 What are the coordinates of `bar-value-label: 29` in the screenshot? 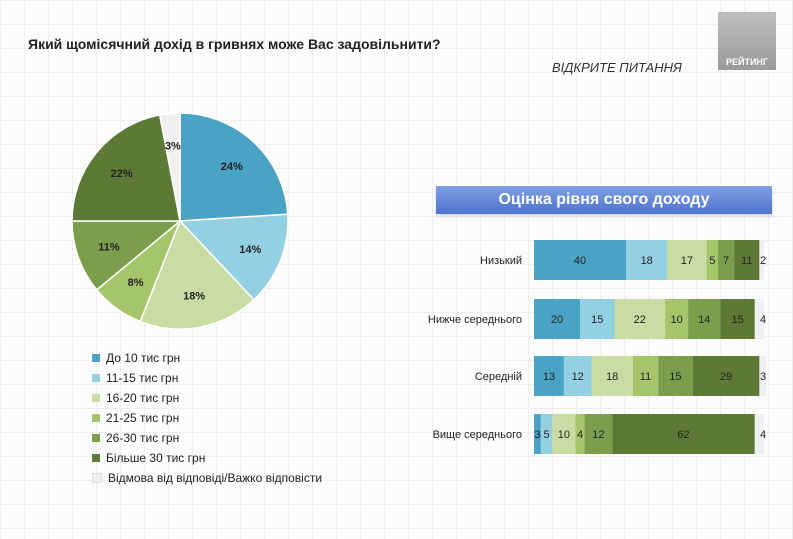 It's located at (726, 377).